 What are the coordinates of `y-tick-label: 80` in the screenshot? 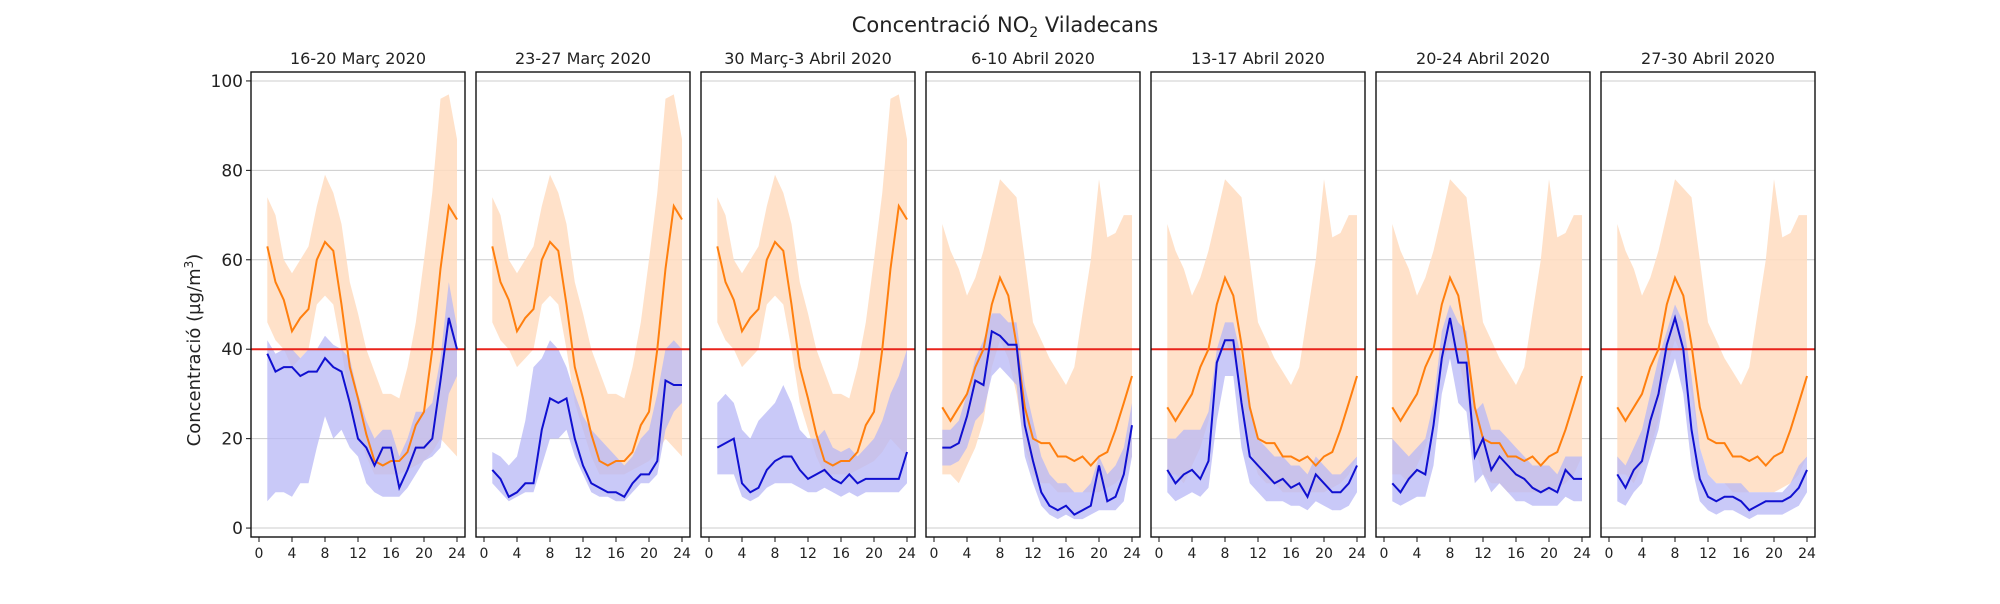 It's located at (232, 171).